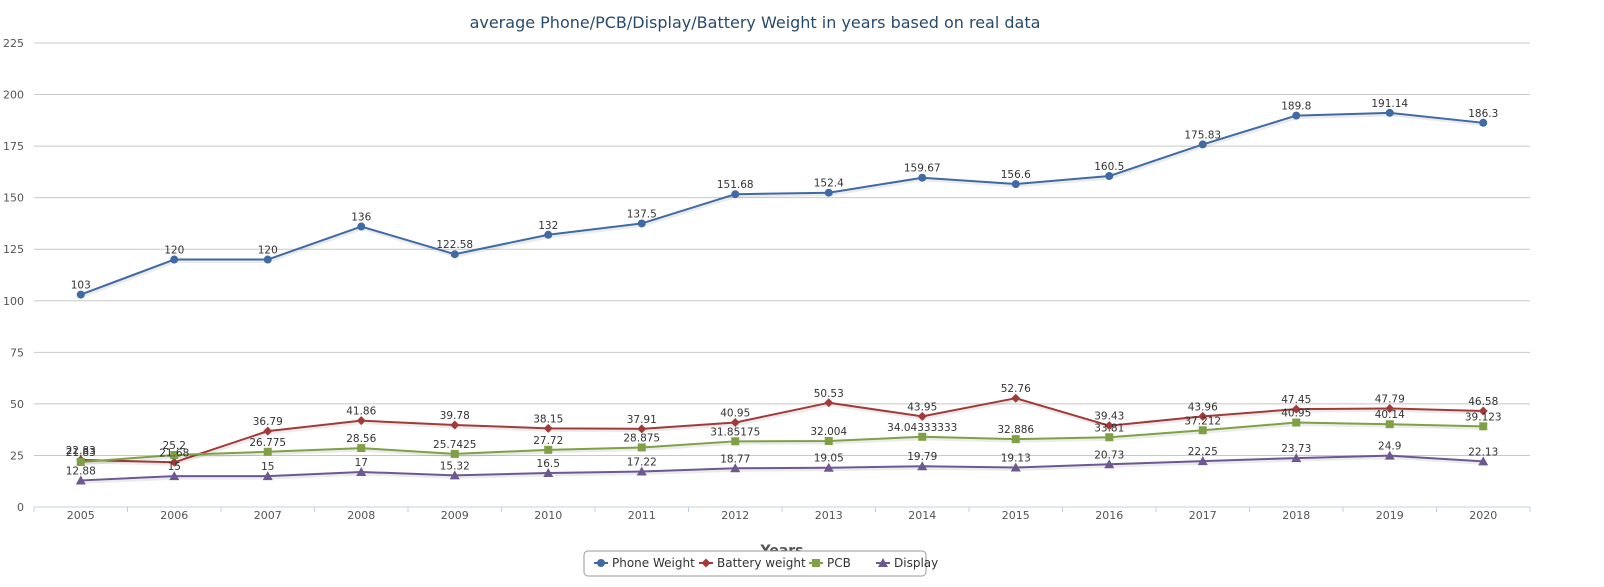  I want to click on data-label: 17.22, so click(642, 462).